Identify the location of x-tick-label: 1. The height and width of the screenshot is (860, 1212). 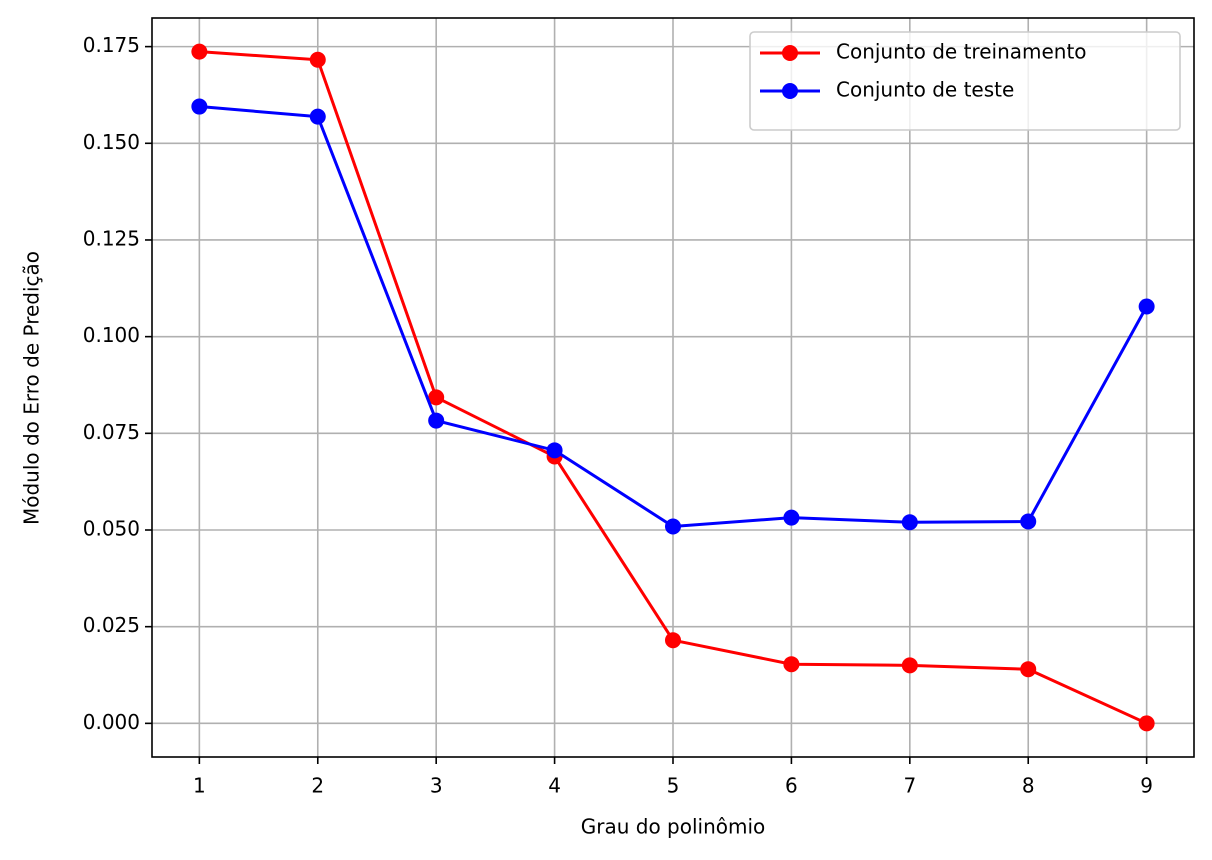
(199, 786).